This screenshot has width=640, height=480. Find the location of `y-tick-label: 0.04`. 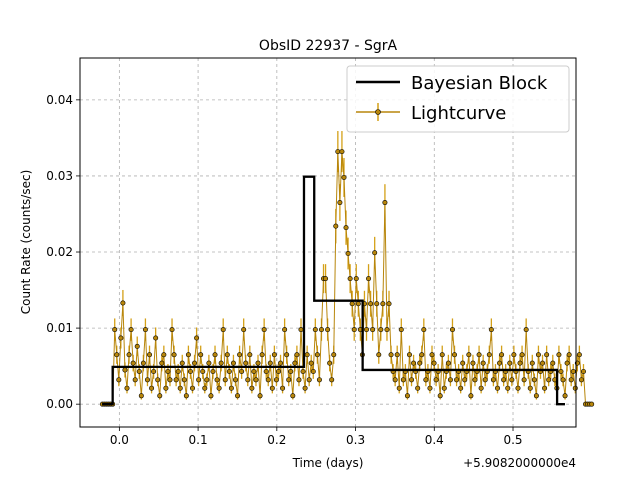

y-tick-label: 0.04 is located at coordinates (59, 100).